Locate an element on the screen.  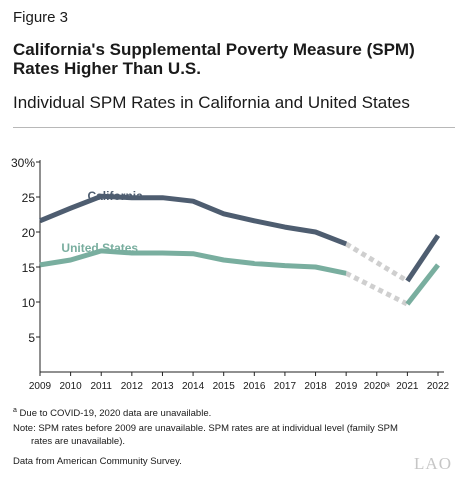
x-tick-label: 2021 is located at coordinates (407, 386).